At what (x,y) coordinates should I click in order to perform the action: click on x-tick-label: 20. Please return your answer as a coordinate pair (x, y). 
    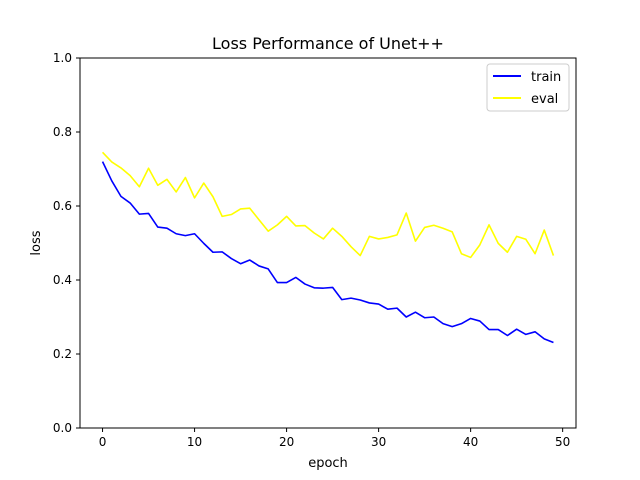
    Looking at the image, I should click on (286, 442).